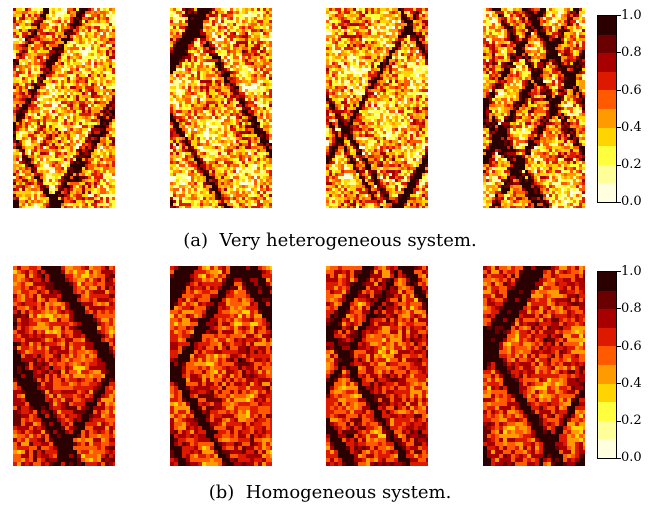 The width and height of the screenshot is (660, 508). I want to click on caption-a-text: Very heterogeneous system., so click(348, 240).